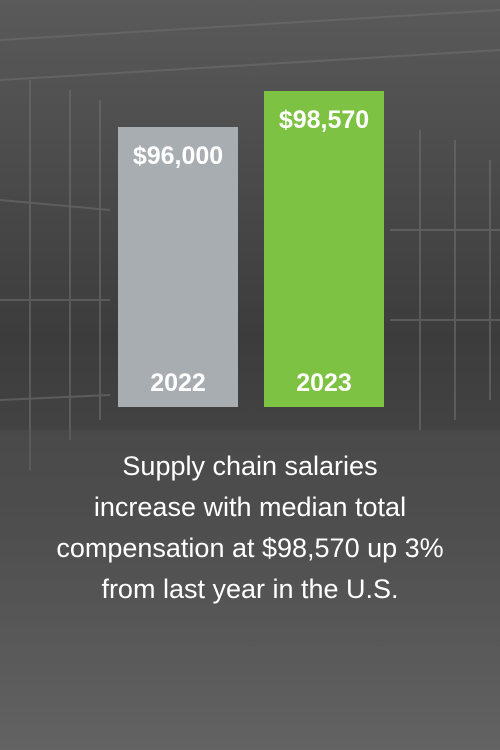 Image resolution: width=500 pixels, height=750 pixels. What do you see at coordinates (249, 548) in the screenshot?
I see `caption-line: compensation at $98,570 up 3%` at bounding box center [249, 548].